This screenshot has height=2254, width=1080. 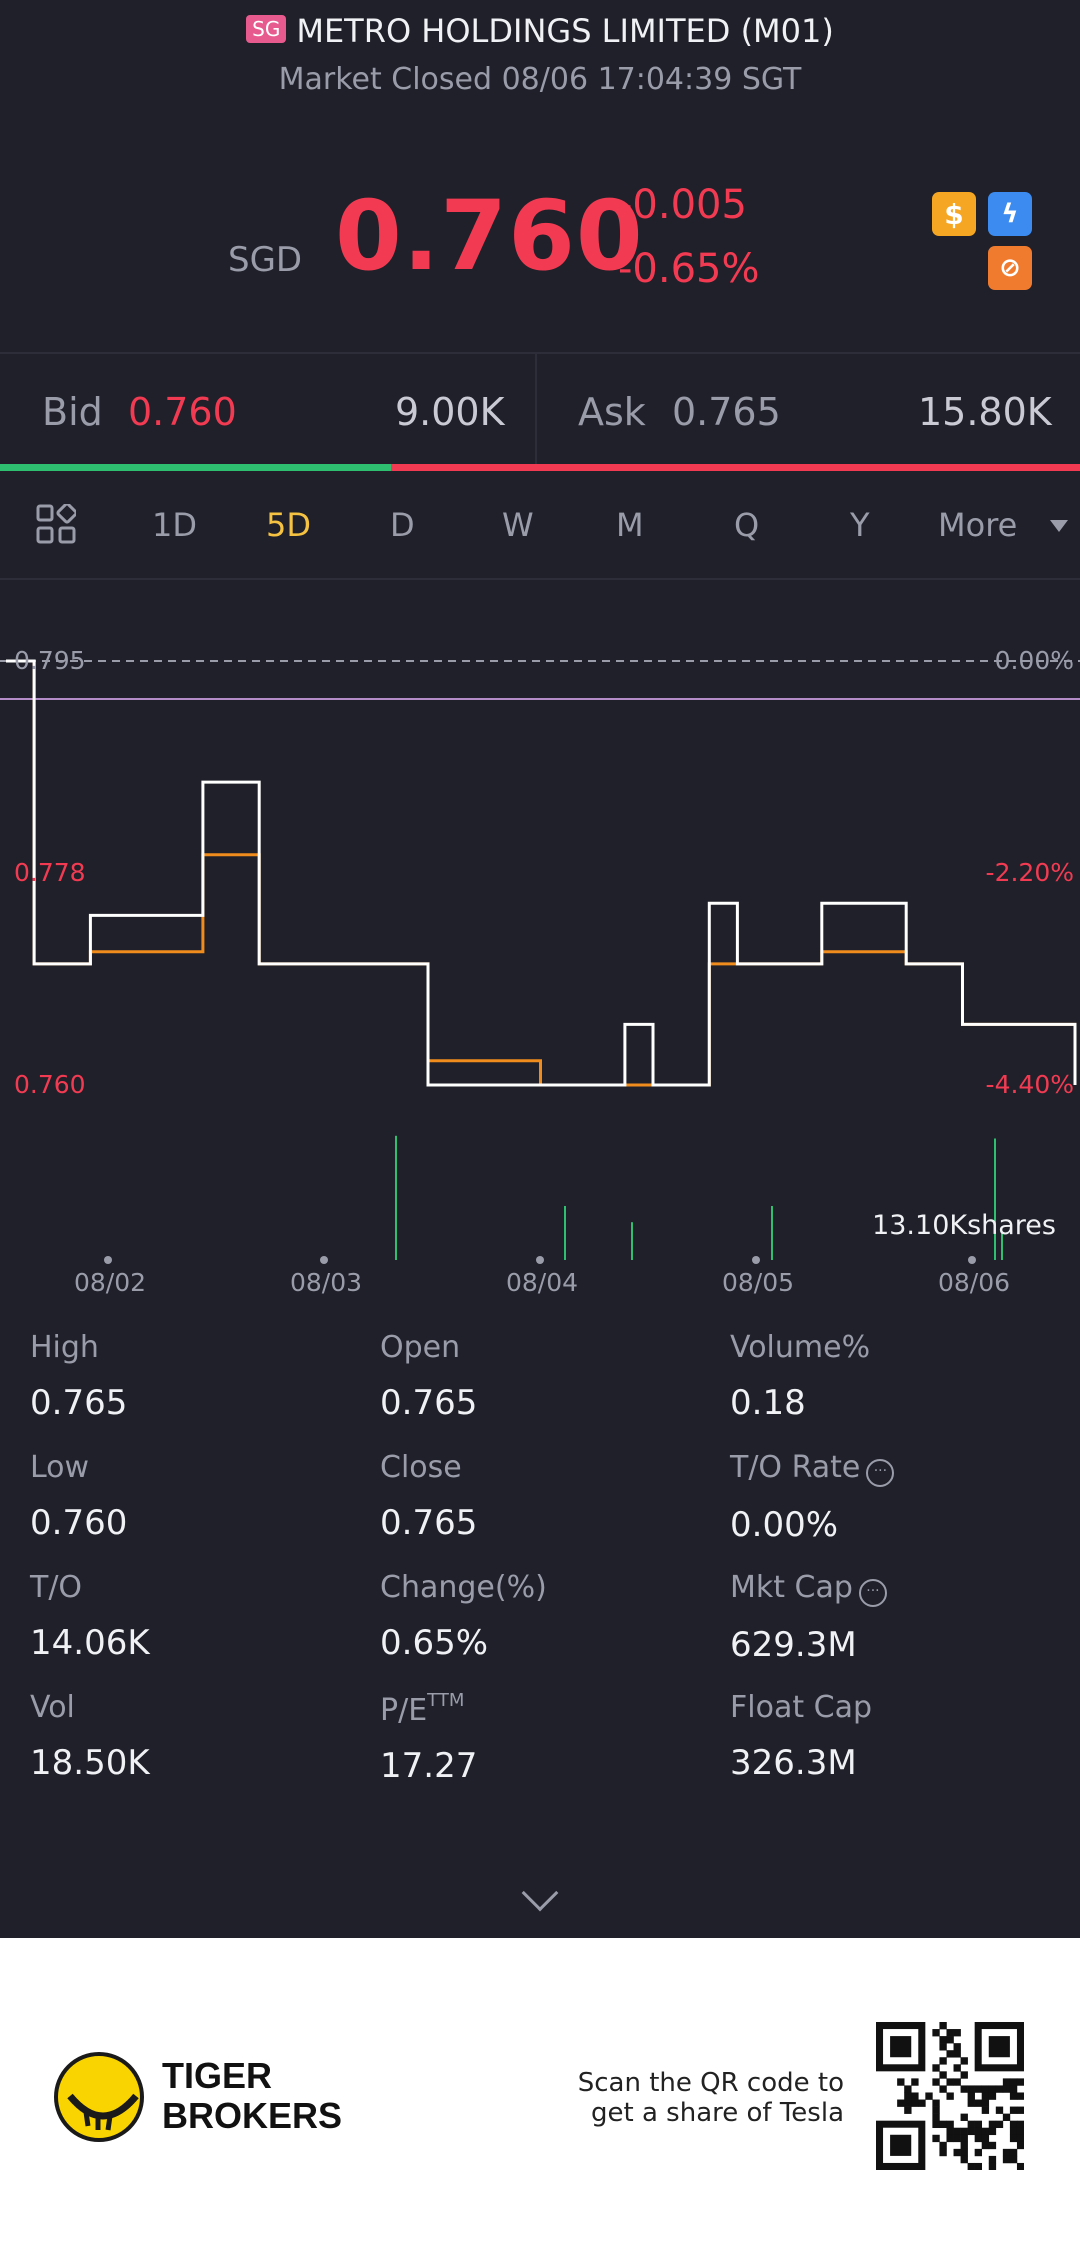 What do you see at coordinates (1059, 526) in the screenshot?
I see `chevron-down-icon` at bounding box center [1059, 526].